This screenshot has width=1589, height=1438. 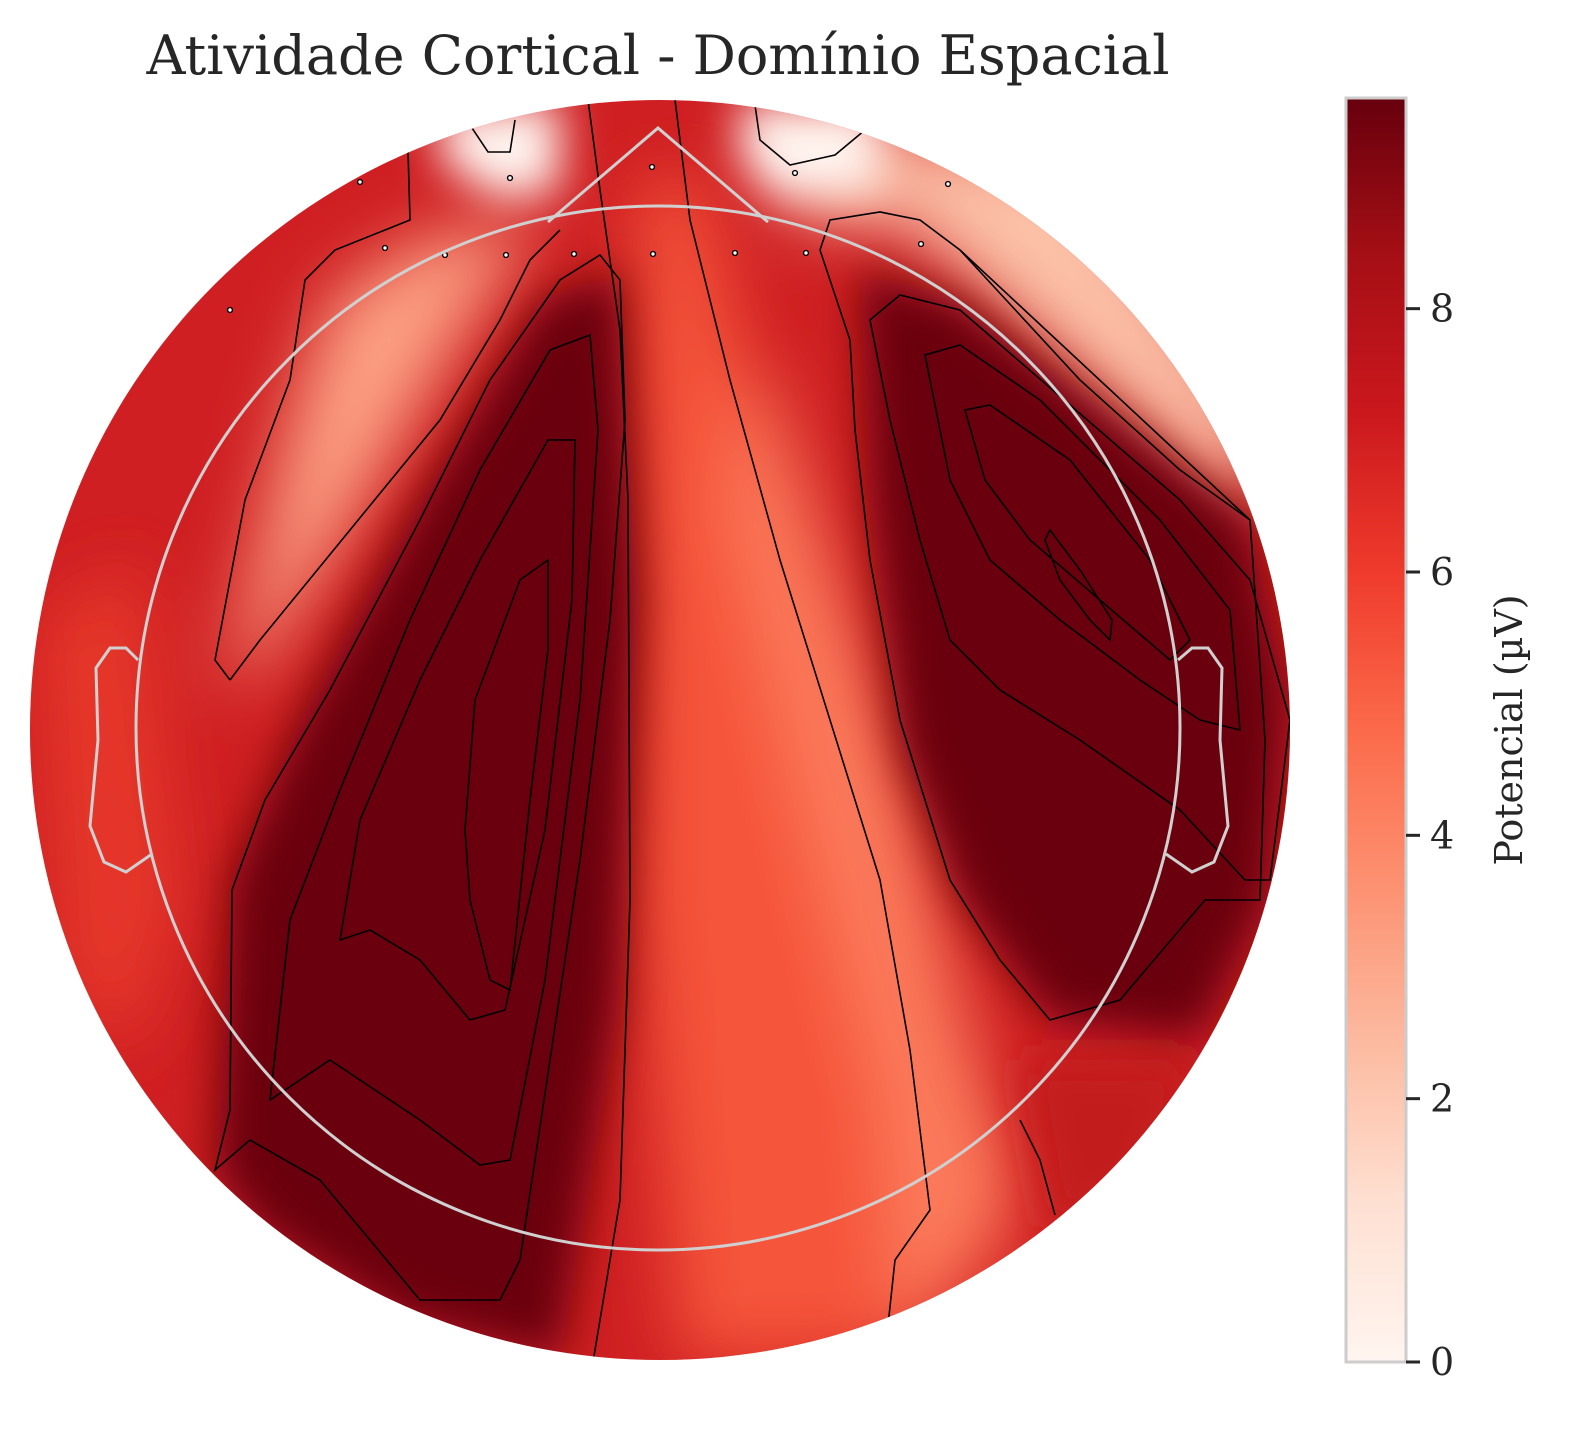 I want to click on contour-top-left-blob, so click(x=492, y=136).